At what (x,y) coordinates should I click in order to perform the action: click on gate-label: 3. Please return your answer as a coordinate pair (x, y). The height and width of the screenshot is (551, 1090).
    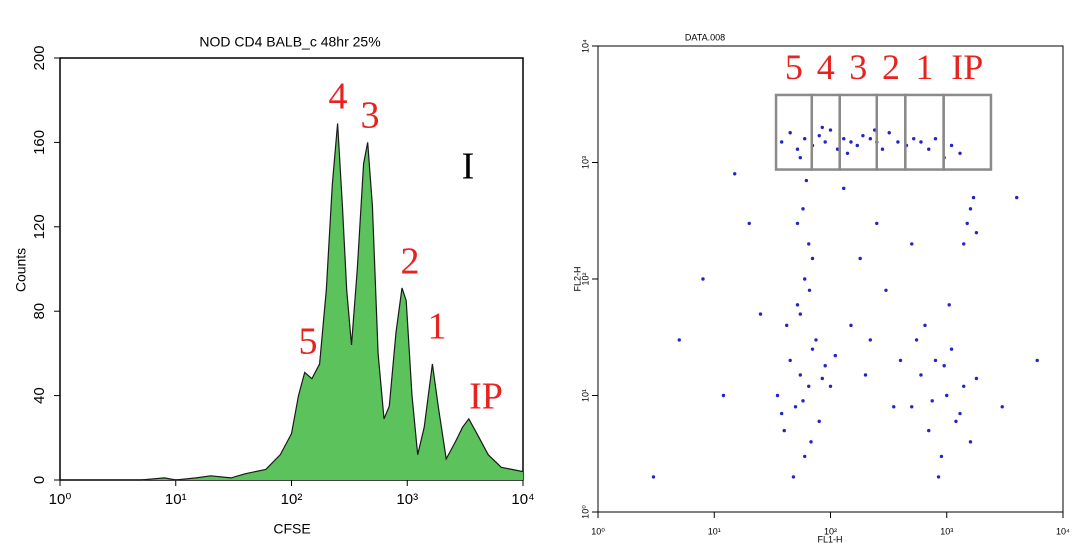
    Looking at the image, I should click on (858, 67).